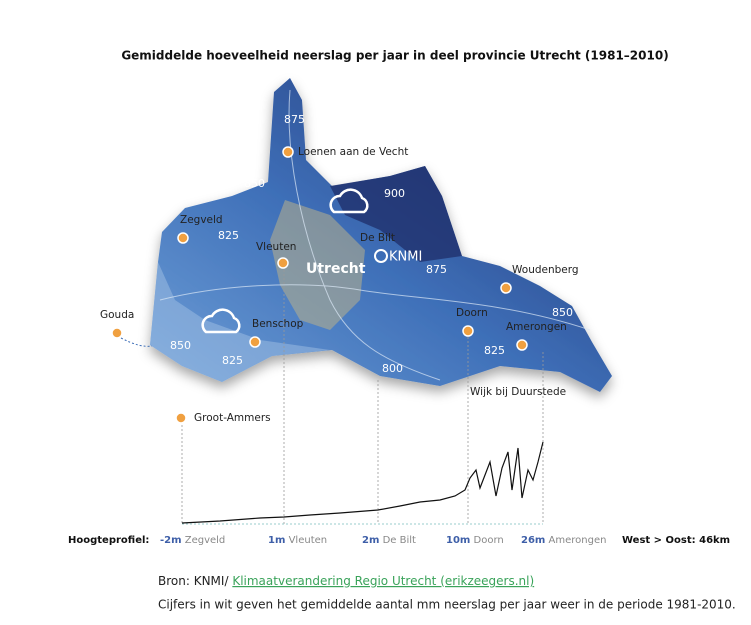 The width and height of the screenshot is (751, 625). Describe the element at coordinates (392, 368) in the screenshot. I see `rain-label: 800` at that location.